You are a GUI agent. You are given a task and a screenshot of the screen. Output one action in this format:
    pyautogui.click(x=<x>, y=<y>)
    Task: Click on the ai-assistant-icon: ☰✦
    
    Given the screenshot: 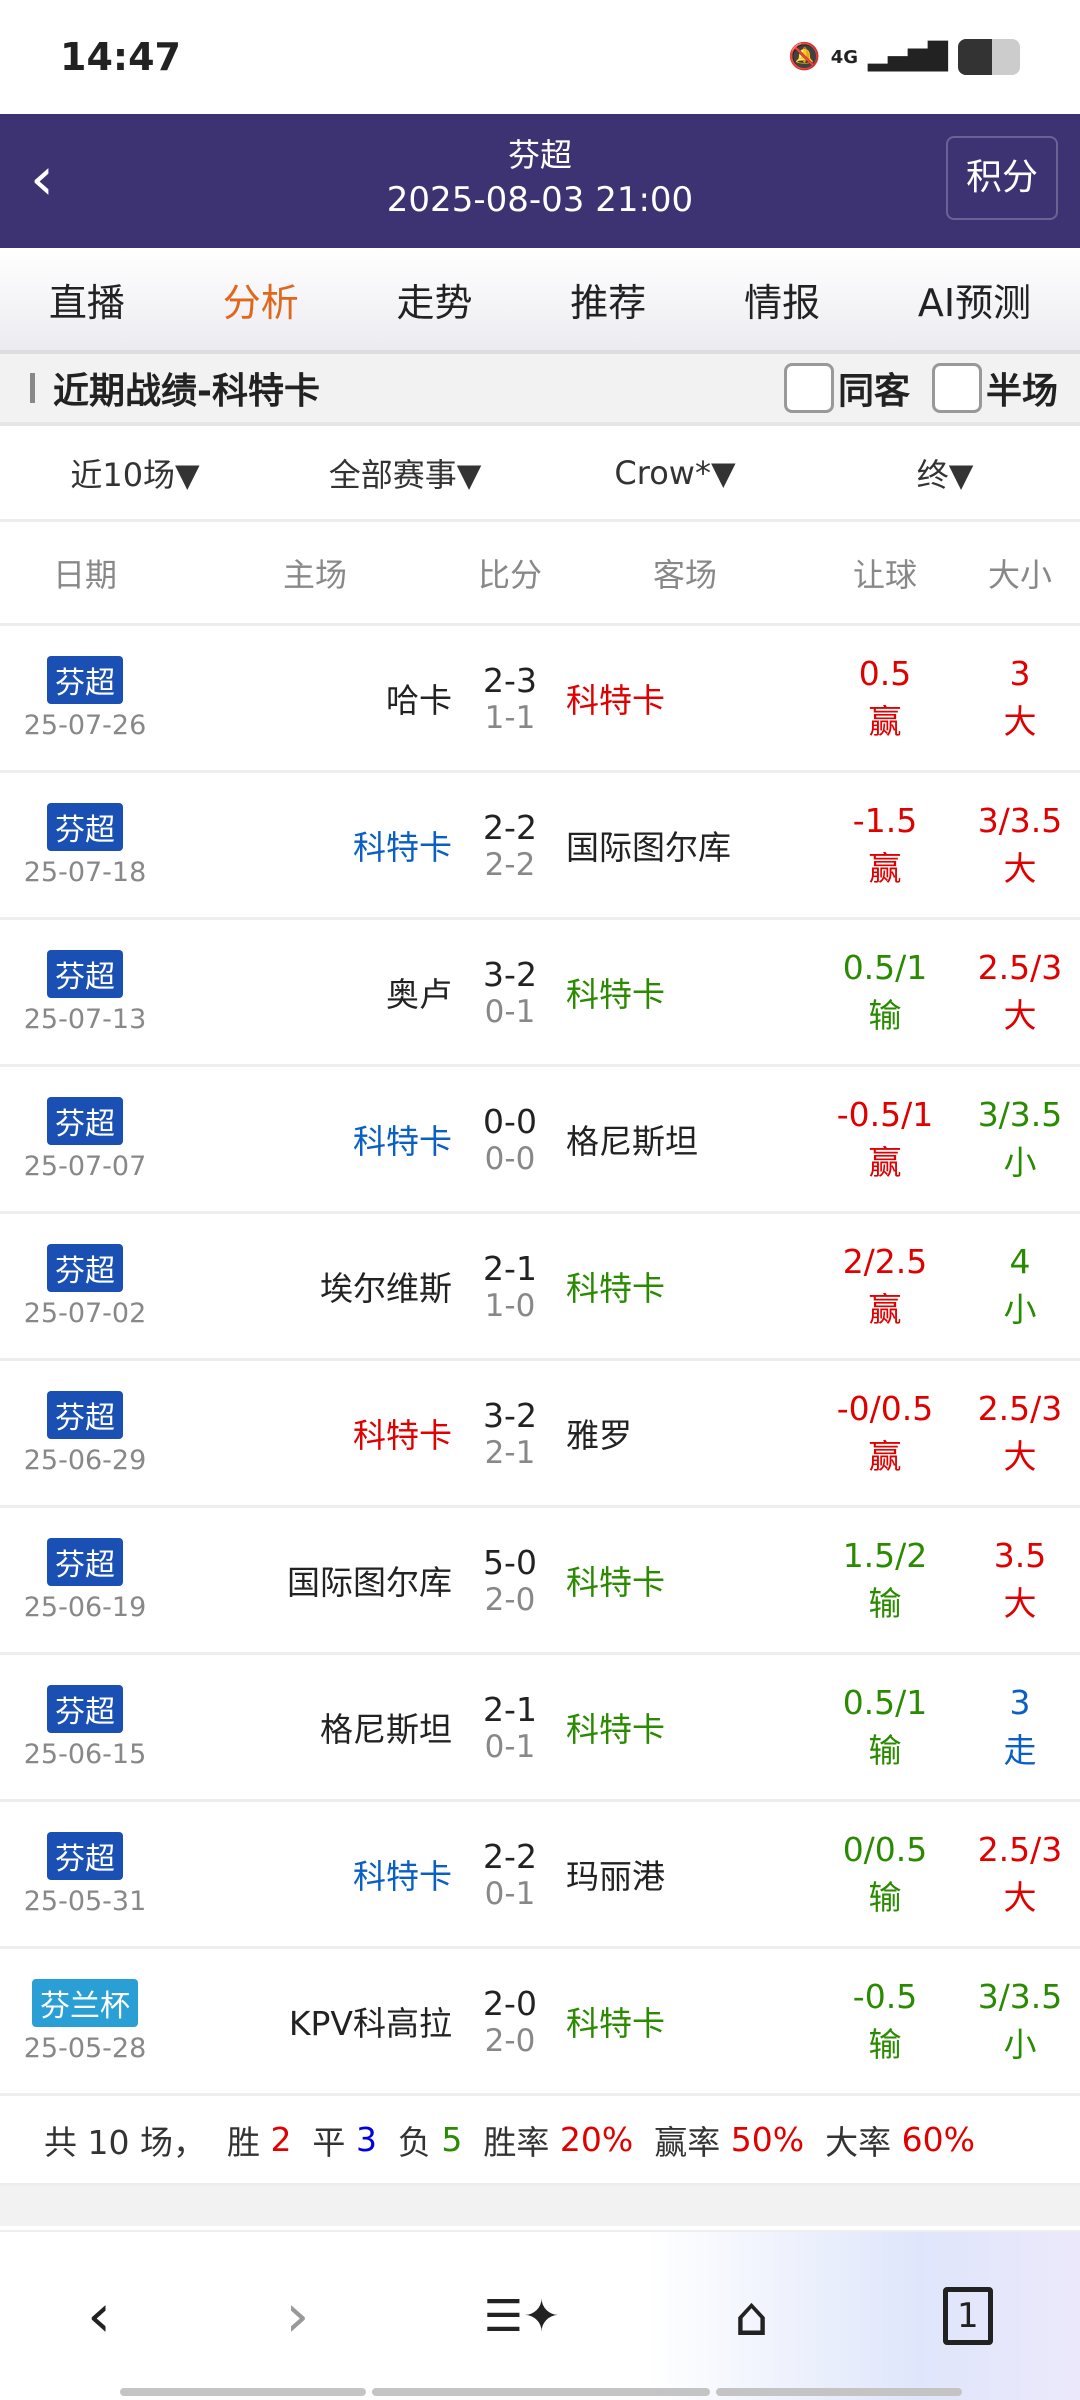 What is the action you would take?
    pyautogui.click(x=522, y=2316)
    